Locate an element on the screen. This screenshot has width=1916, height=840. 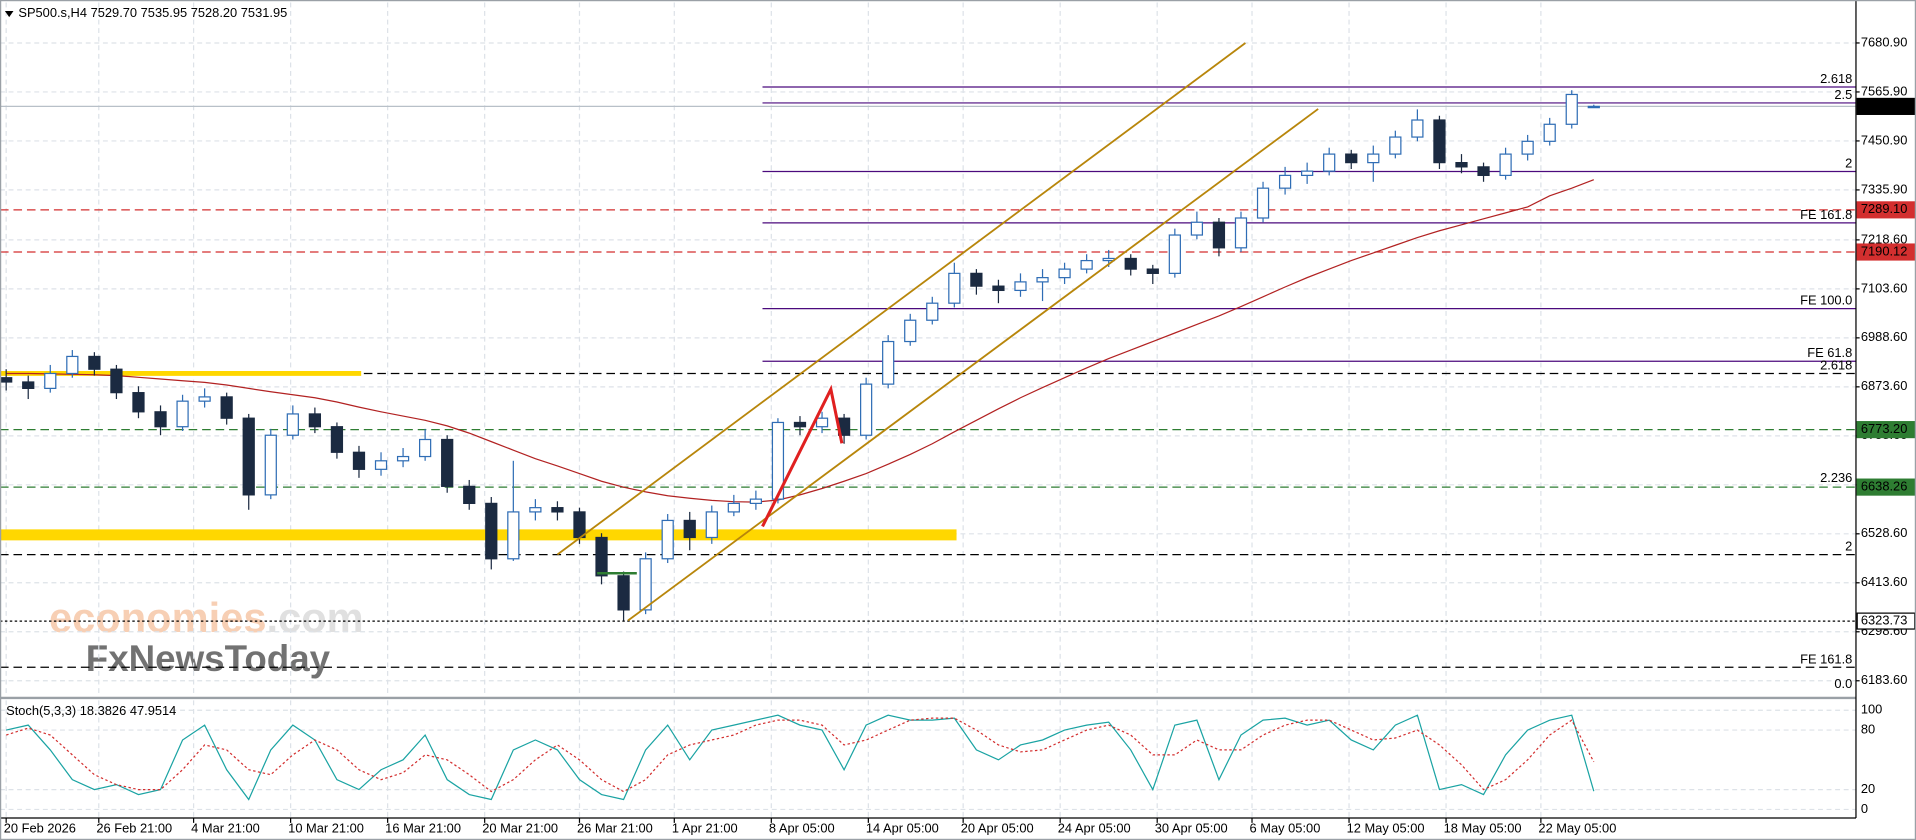
price-box-label: 6638.26 is located at coordinates (1884, 485).